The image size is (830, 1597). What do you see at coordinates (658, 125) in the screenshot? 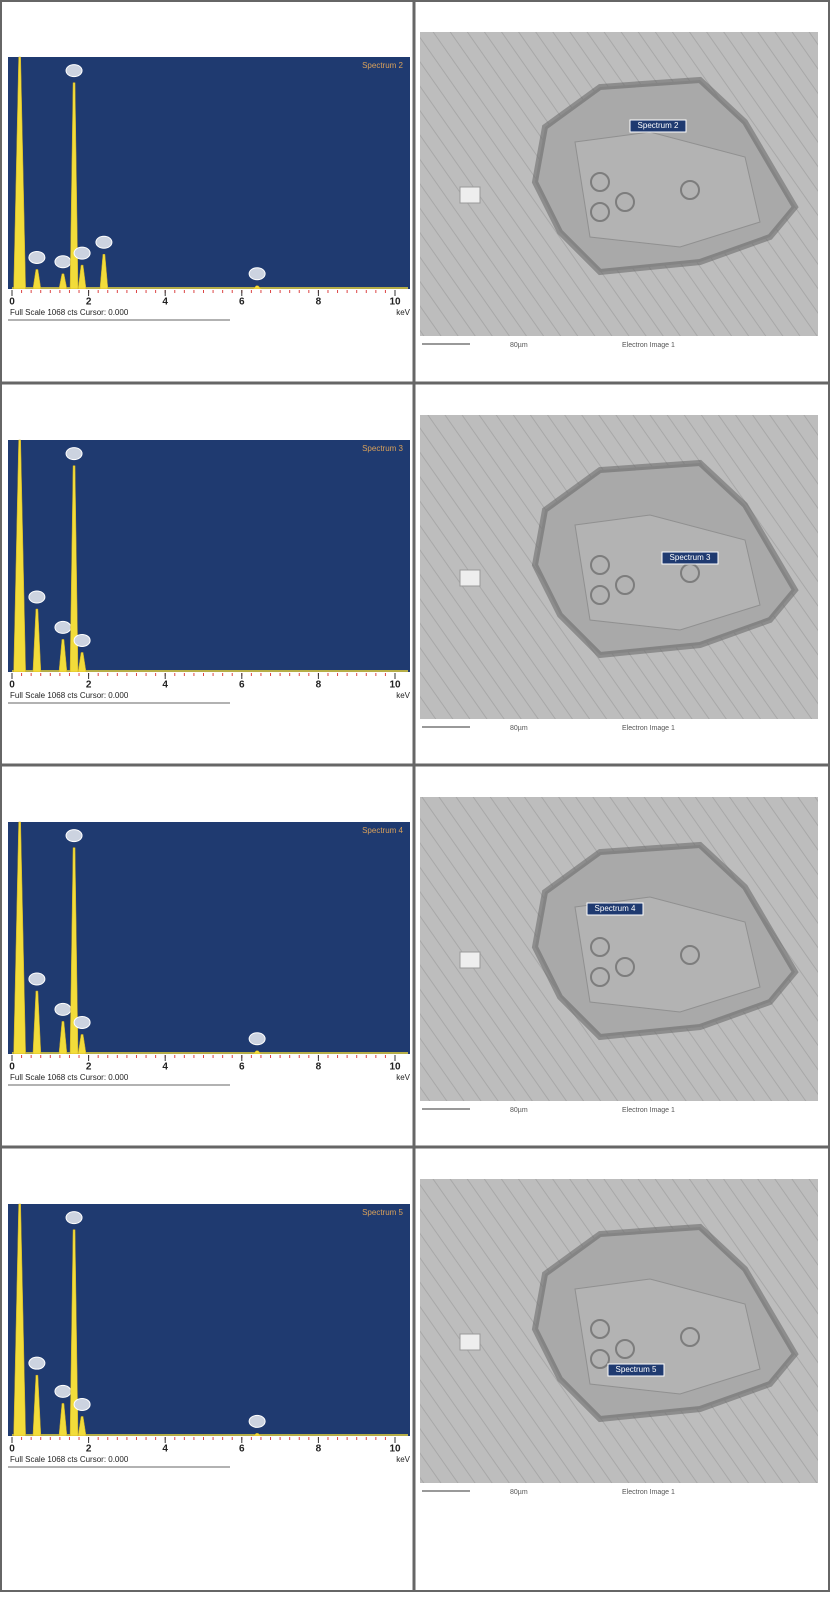
I see `spectrum-marker-label: Spectrum 2` at bounding box center [658, 125].